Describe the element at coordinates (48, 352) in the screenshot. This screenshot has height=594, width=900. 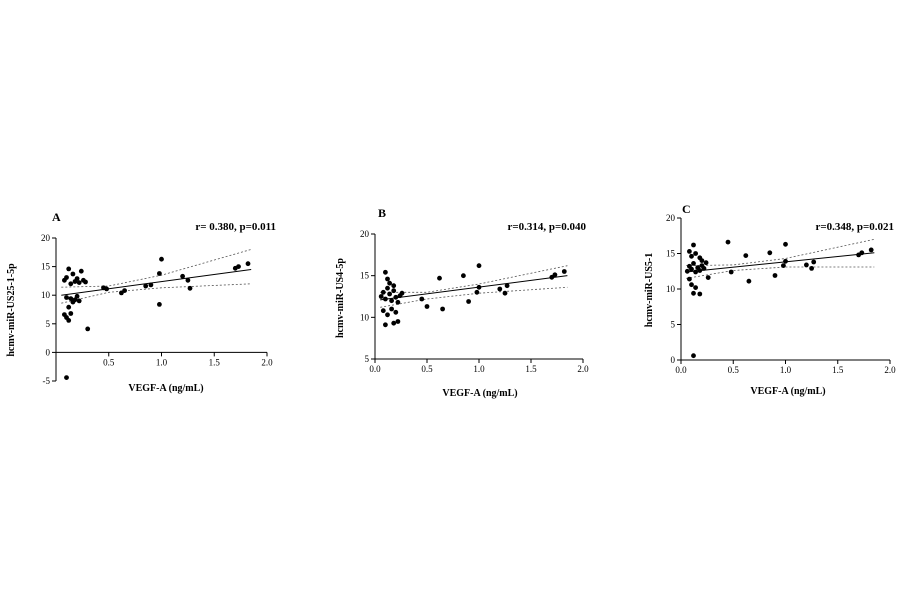
I see `panel-a-y-tick-label: 0` at that location.